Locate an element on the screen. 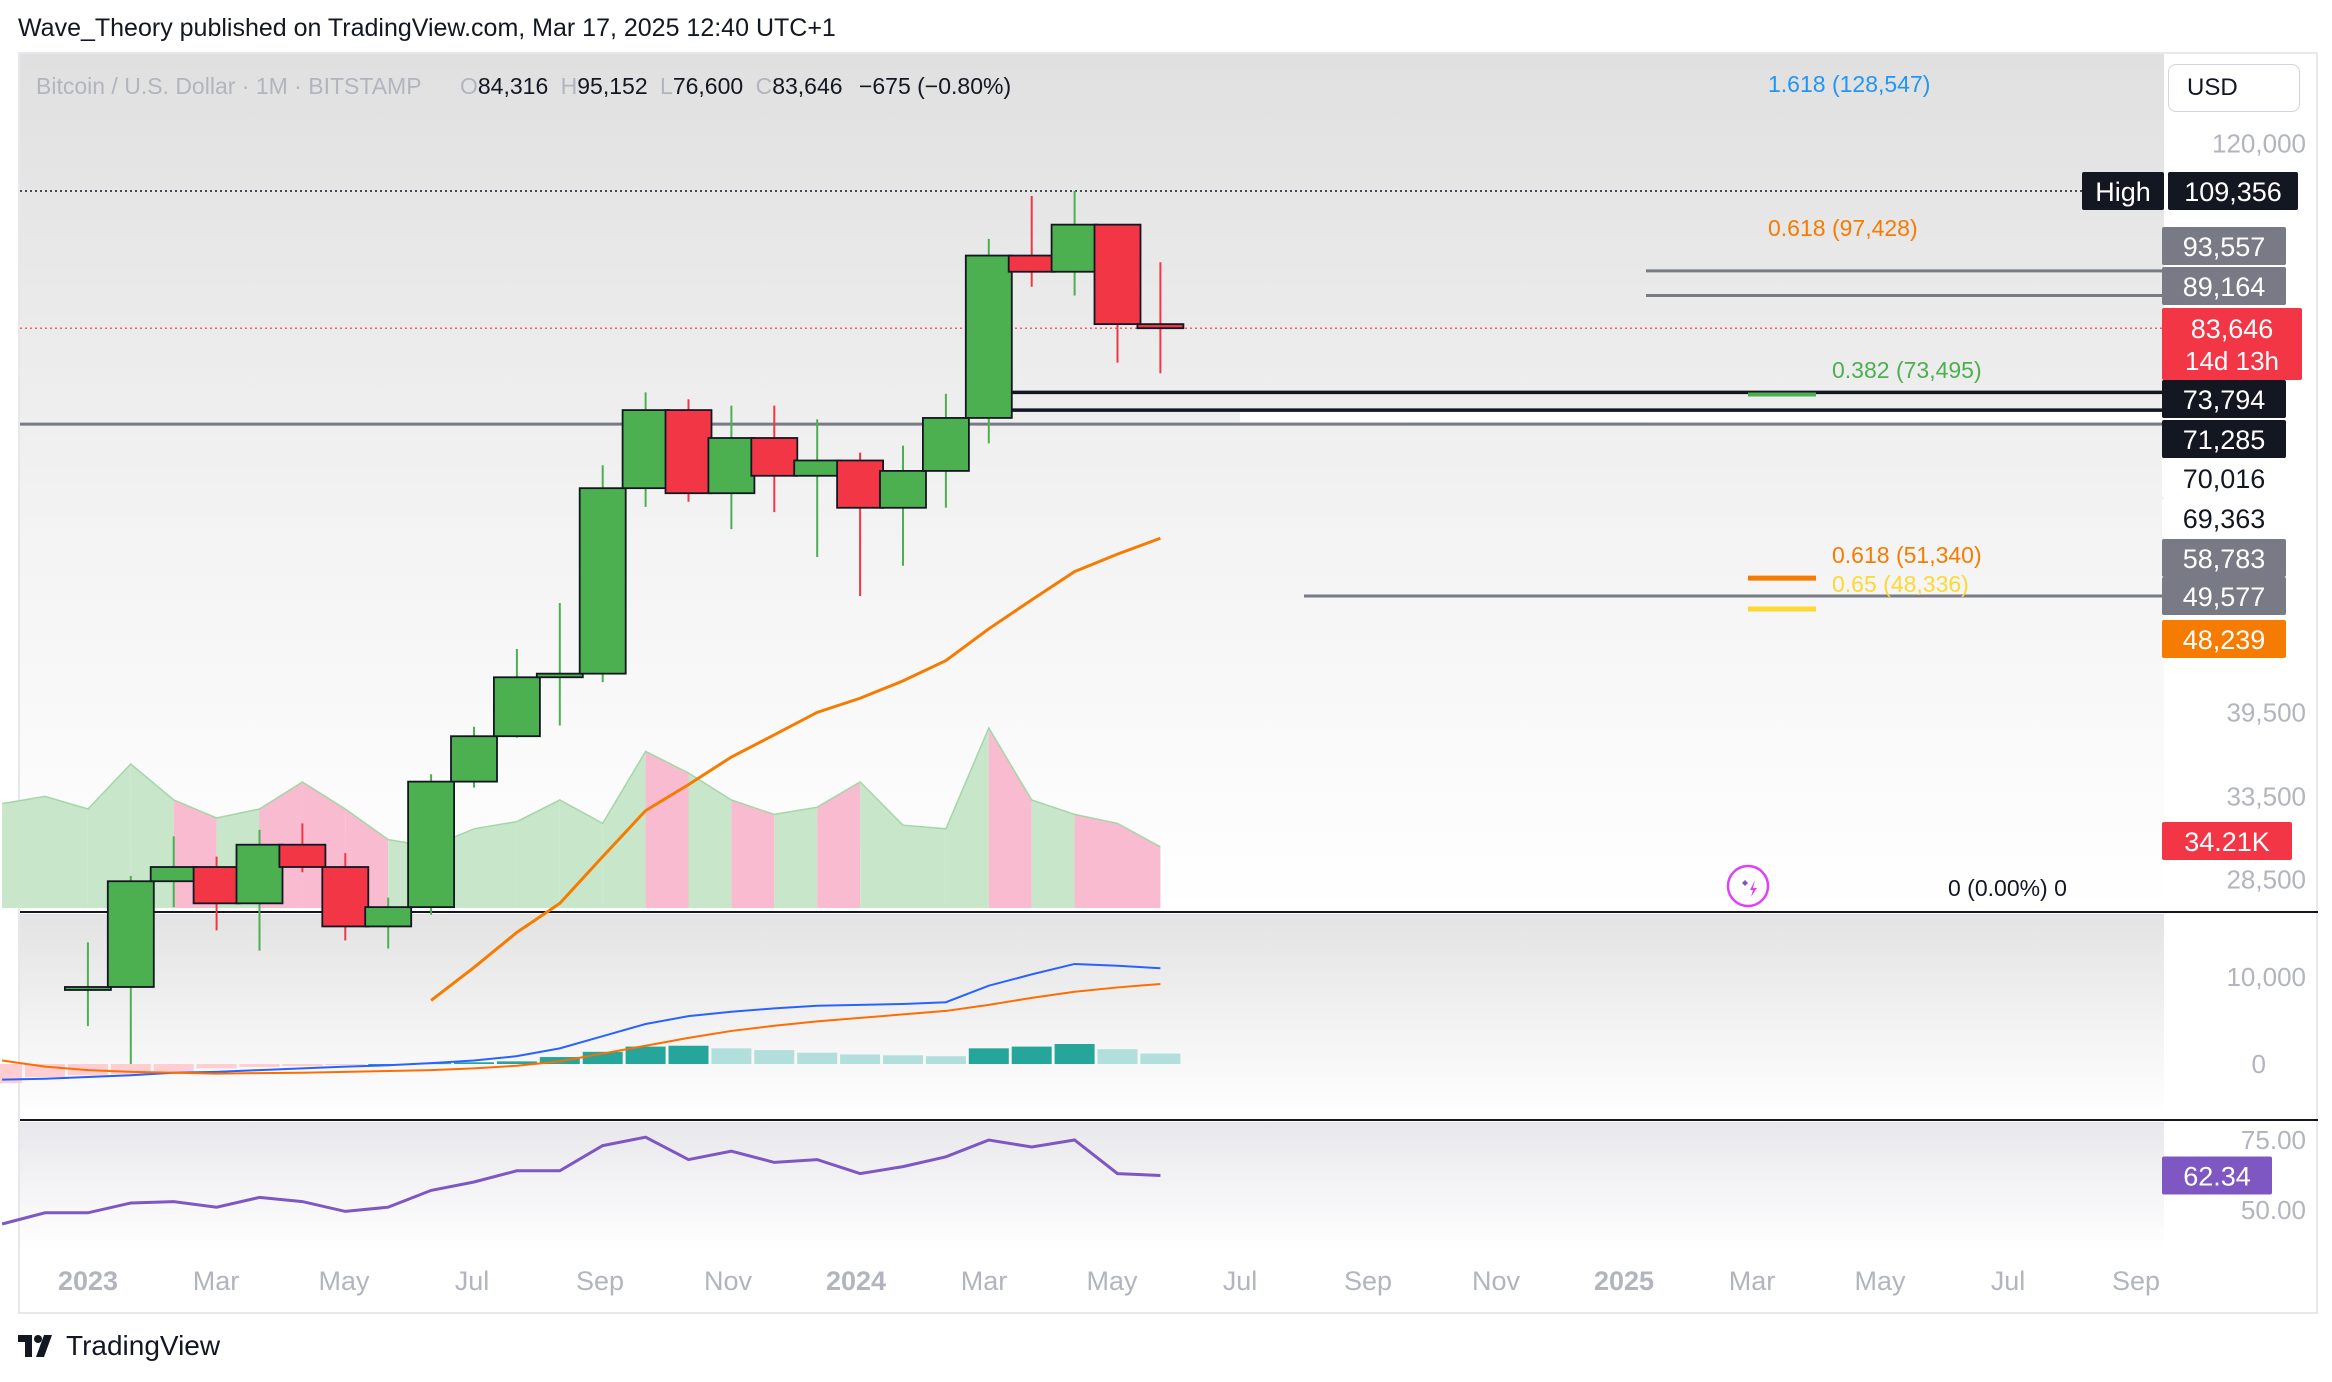 This screenshot has height=1382, width=2332. level-value: 70,016 is located at coordinates (2224, 479).